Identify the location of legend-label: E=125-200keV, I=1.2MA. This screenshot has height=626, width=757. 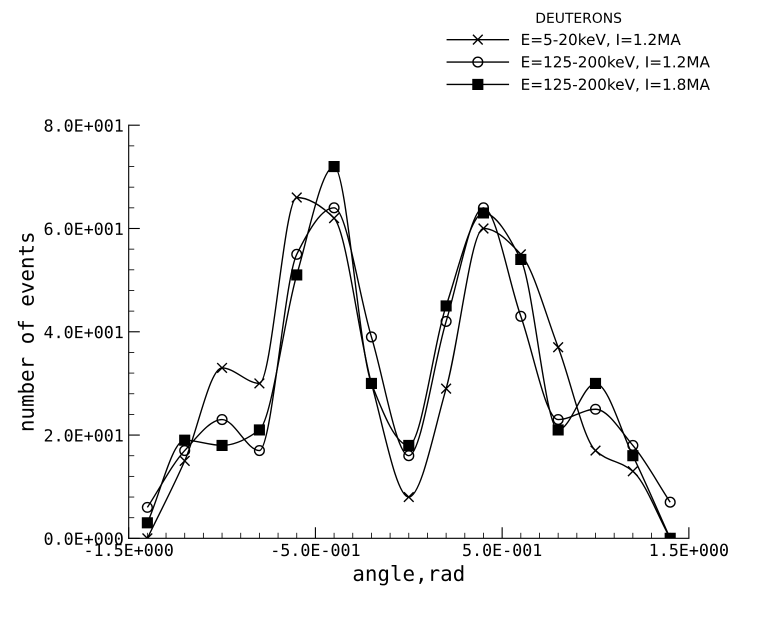
(616, 63).